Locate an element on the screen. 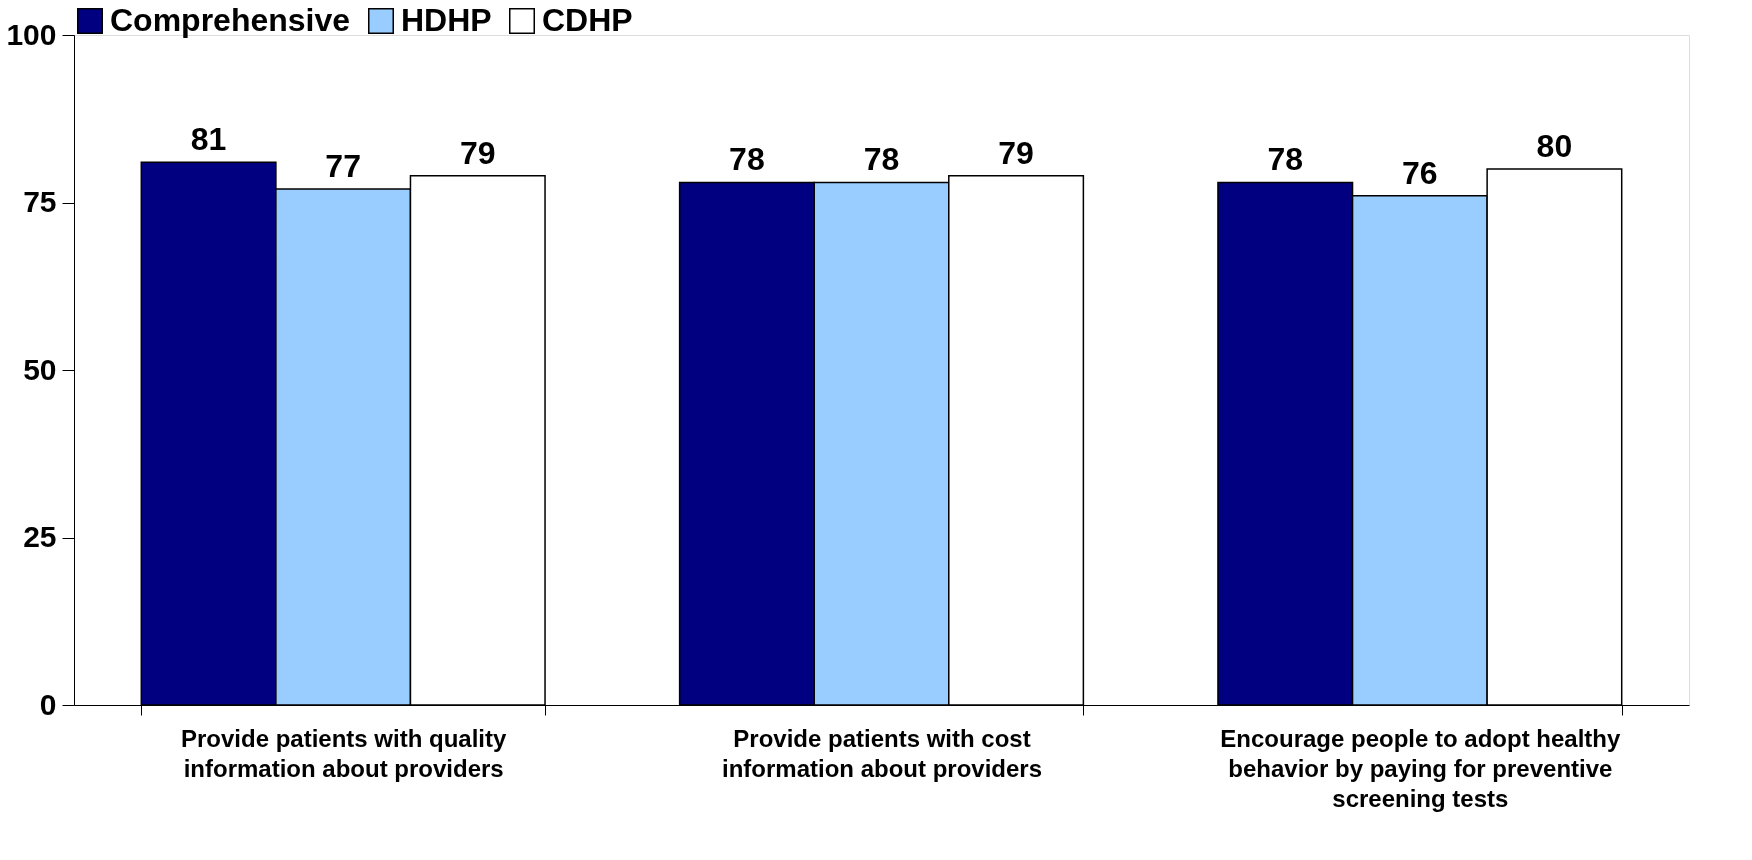  legend-label: Comprehensive is located at coordinates (230, 20).